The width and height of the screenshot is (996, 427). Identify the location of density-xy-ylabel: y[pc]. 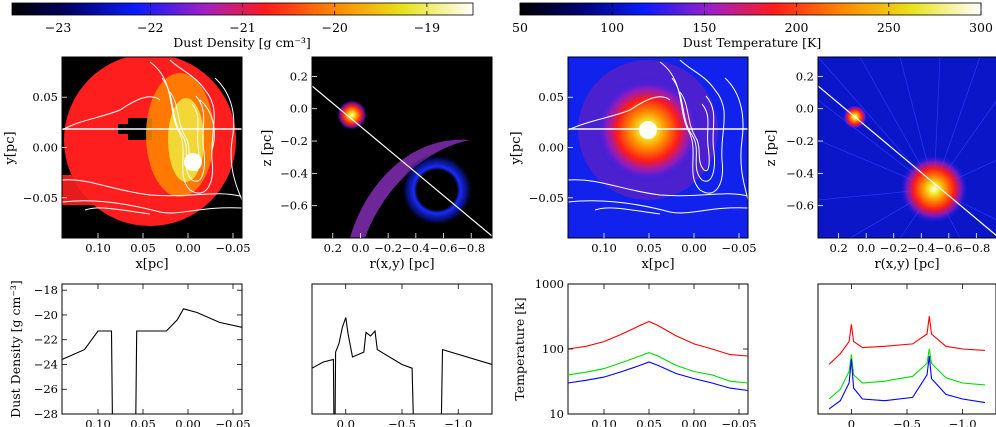
(10, 148).